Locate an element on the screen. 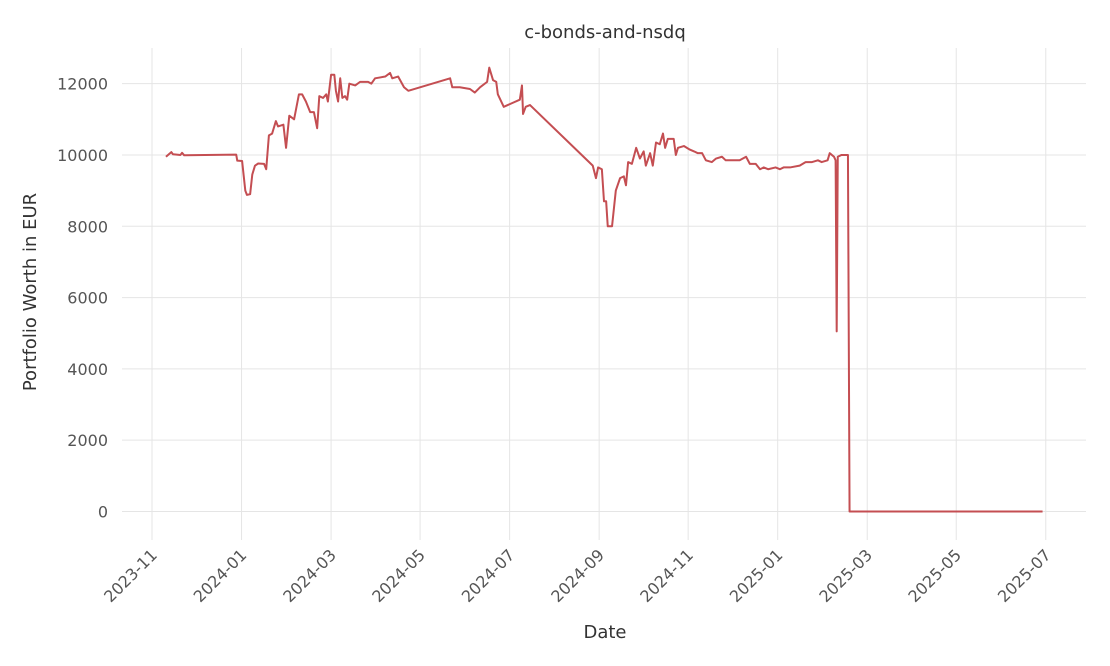 The height and width of the screenshot is (666, 1110). x-tick-label: 2024-11 is located at coordinates (666, 575).